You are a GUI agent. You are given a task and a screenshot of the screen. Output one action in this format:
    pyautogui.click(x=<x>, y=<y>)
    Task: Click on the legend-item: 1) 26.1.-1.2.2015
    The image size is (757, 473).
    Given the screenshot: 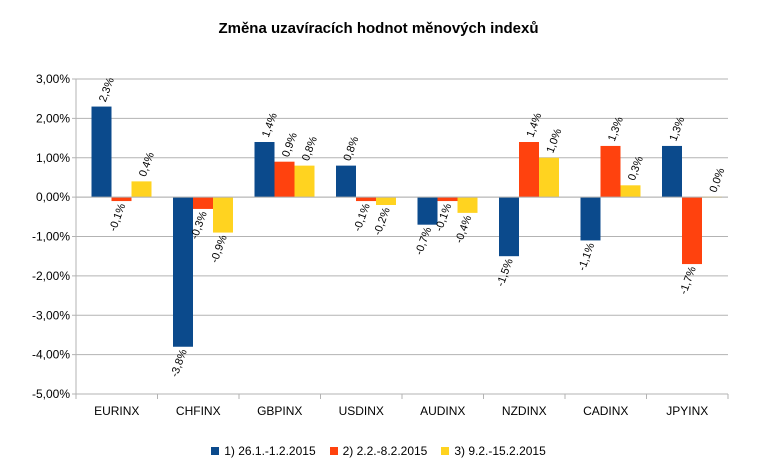 What is the action you would take?
    pyautogui.click(x=263, y=451)
    